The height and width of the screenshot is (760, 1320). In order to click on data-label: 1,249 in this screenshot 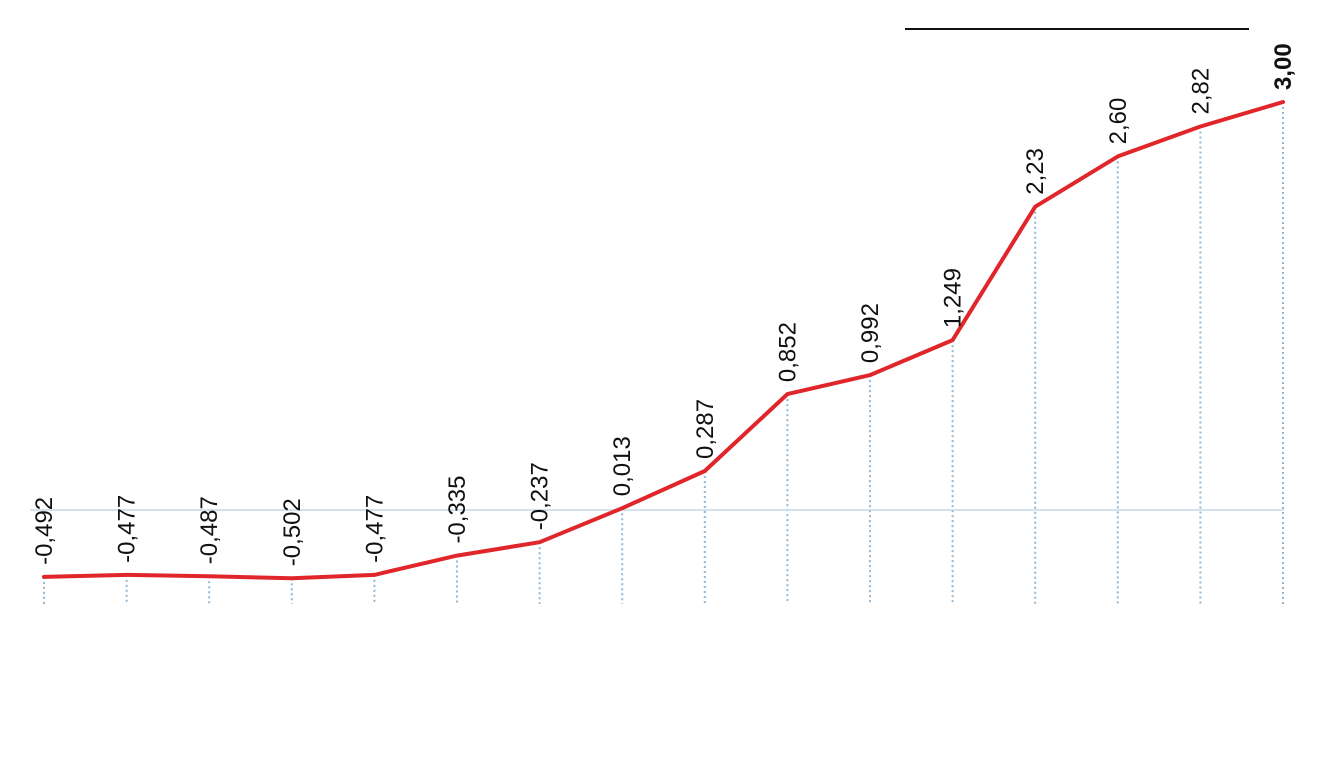, I will do `click(953, 298)`.